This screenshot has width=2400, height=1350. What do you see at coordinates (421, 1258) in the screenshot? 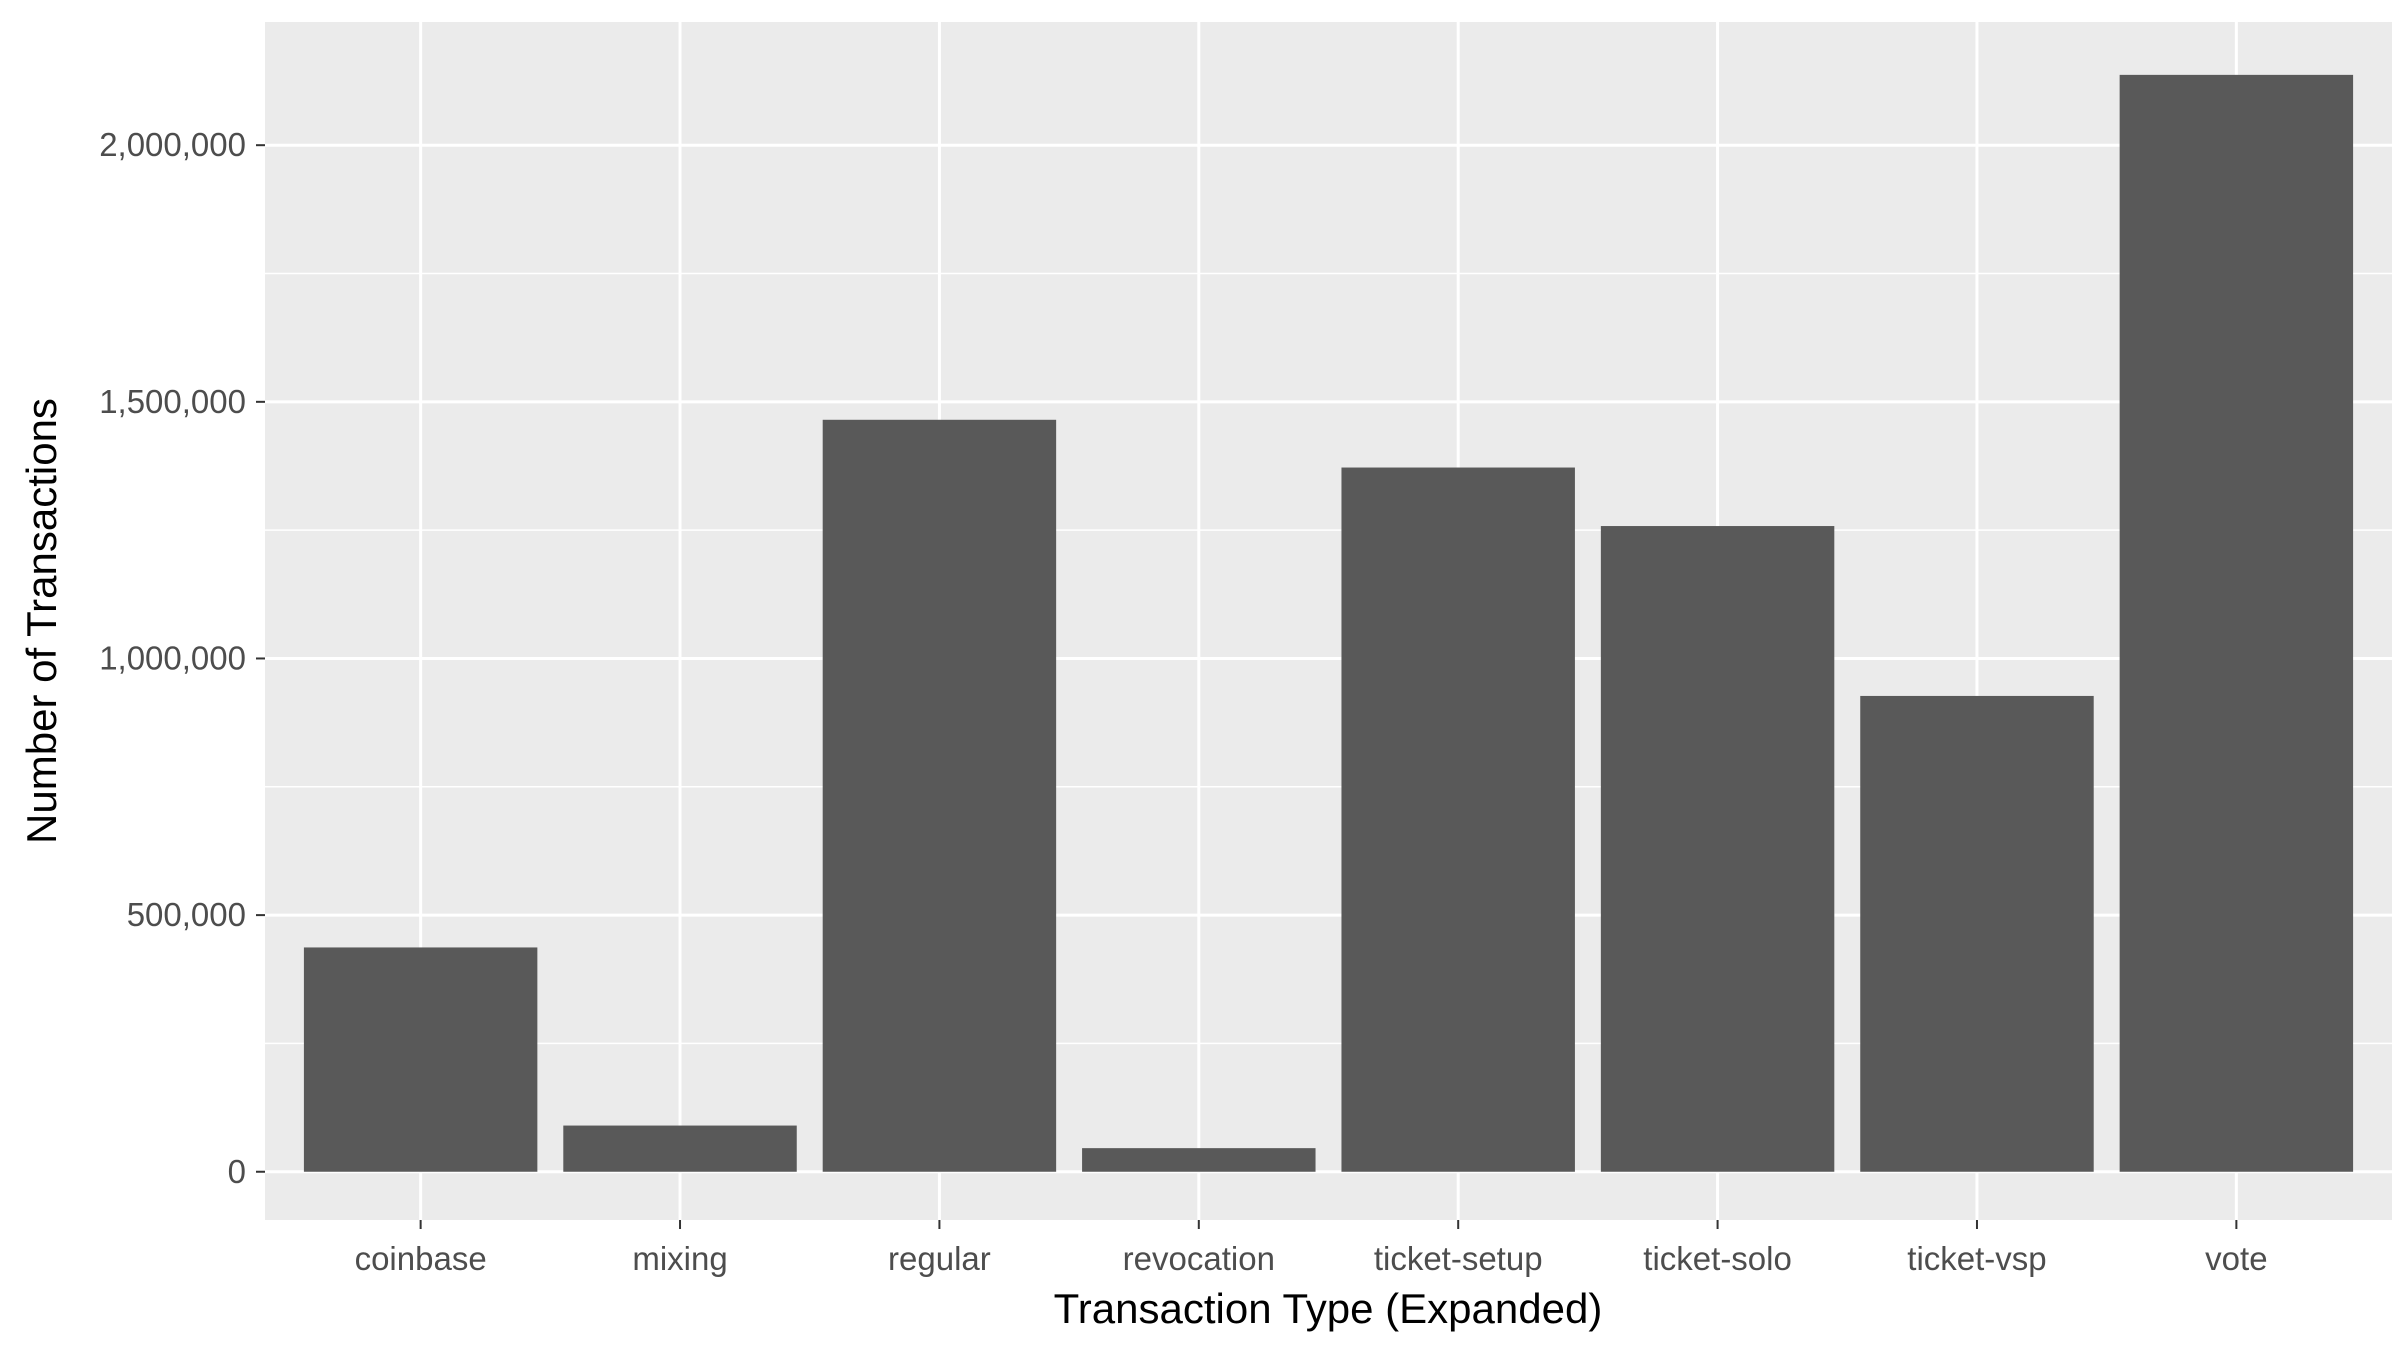
I see `x-tick-label: coinbase` at bounding box center [421, 1258].